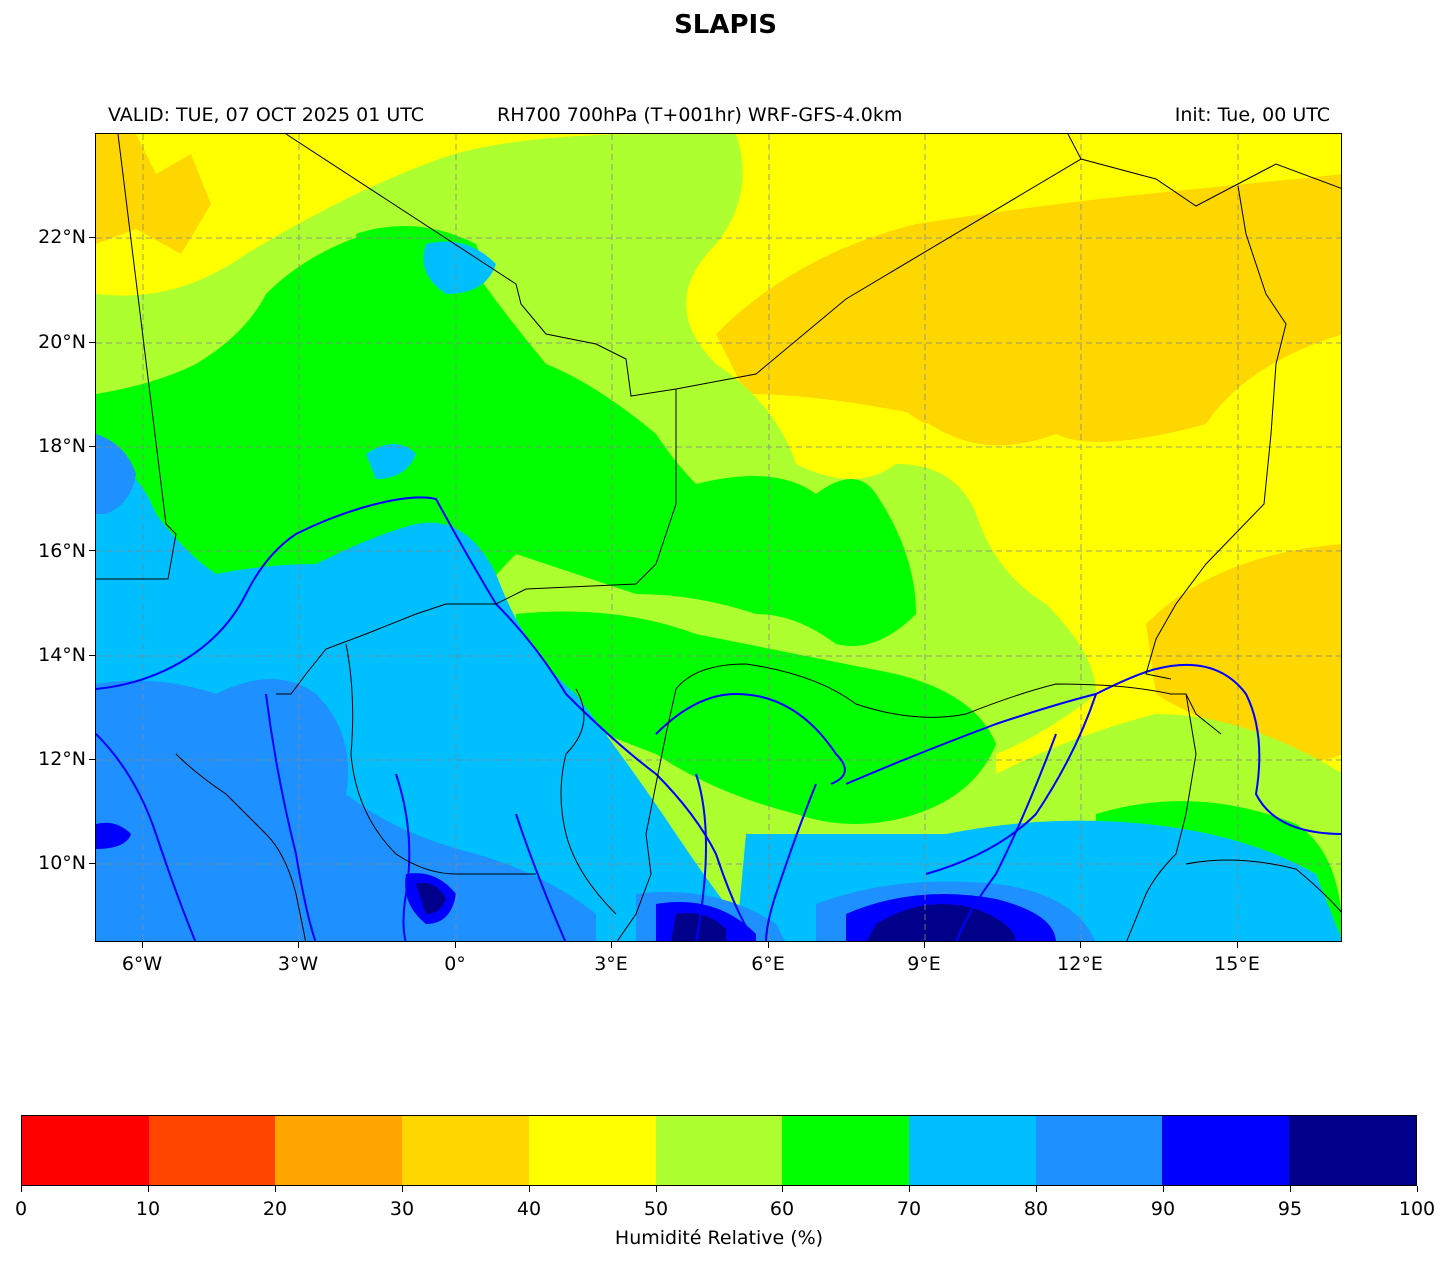 Image resolution: width=1451 pixels, height=1264 pixels. I want to click on lon-label-6w: 6°W, so click(142, 964).